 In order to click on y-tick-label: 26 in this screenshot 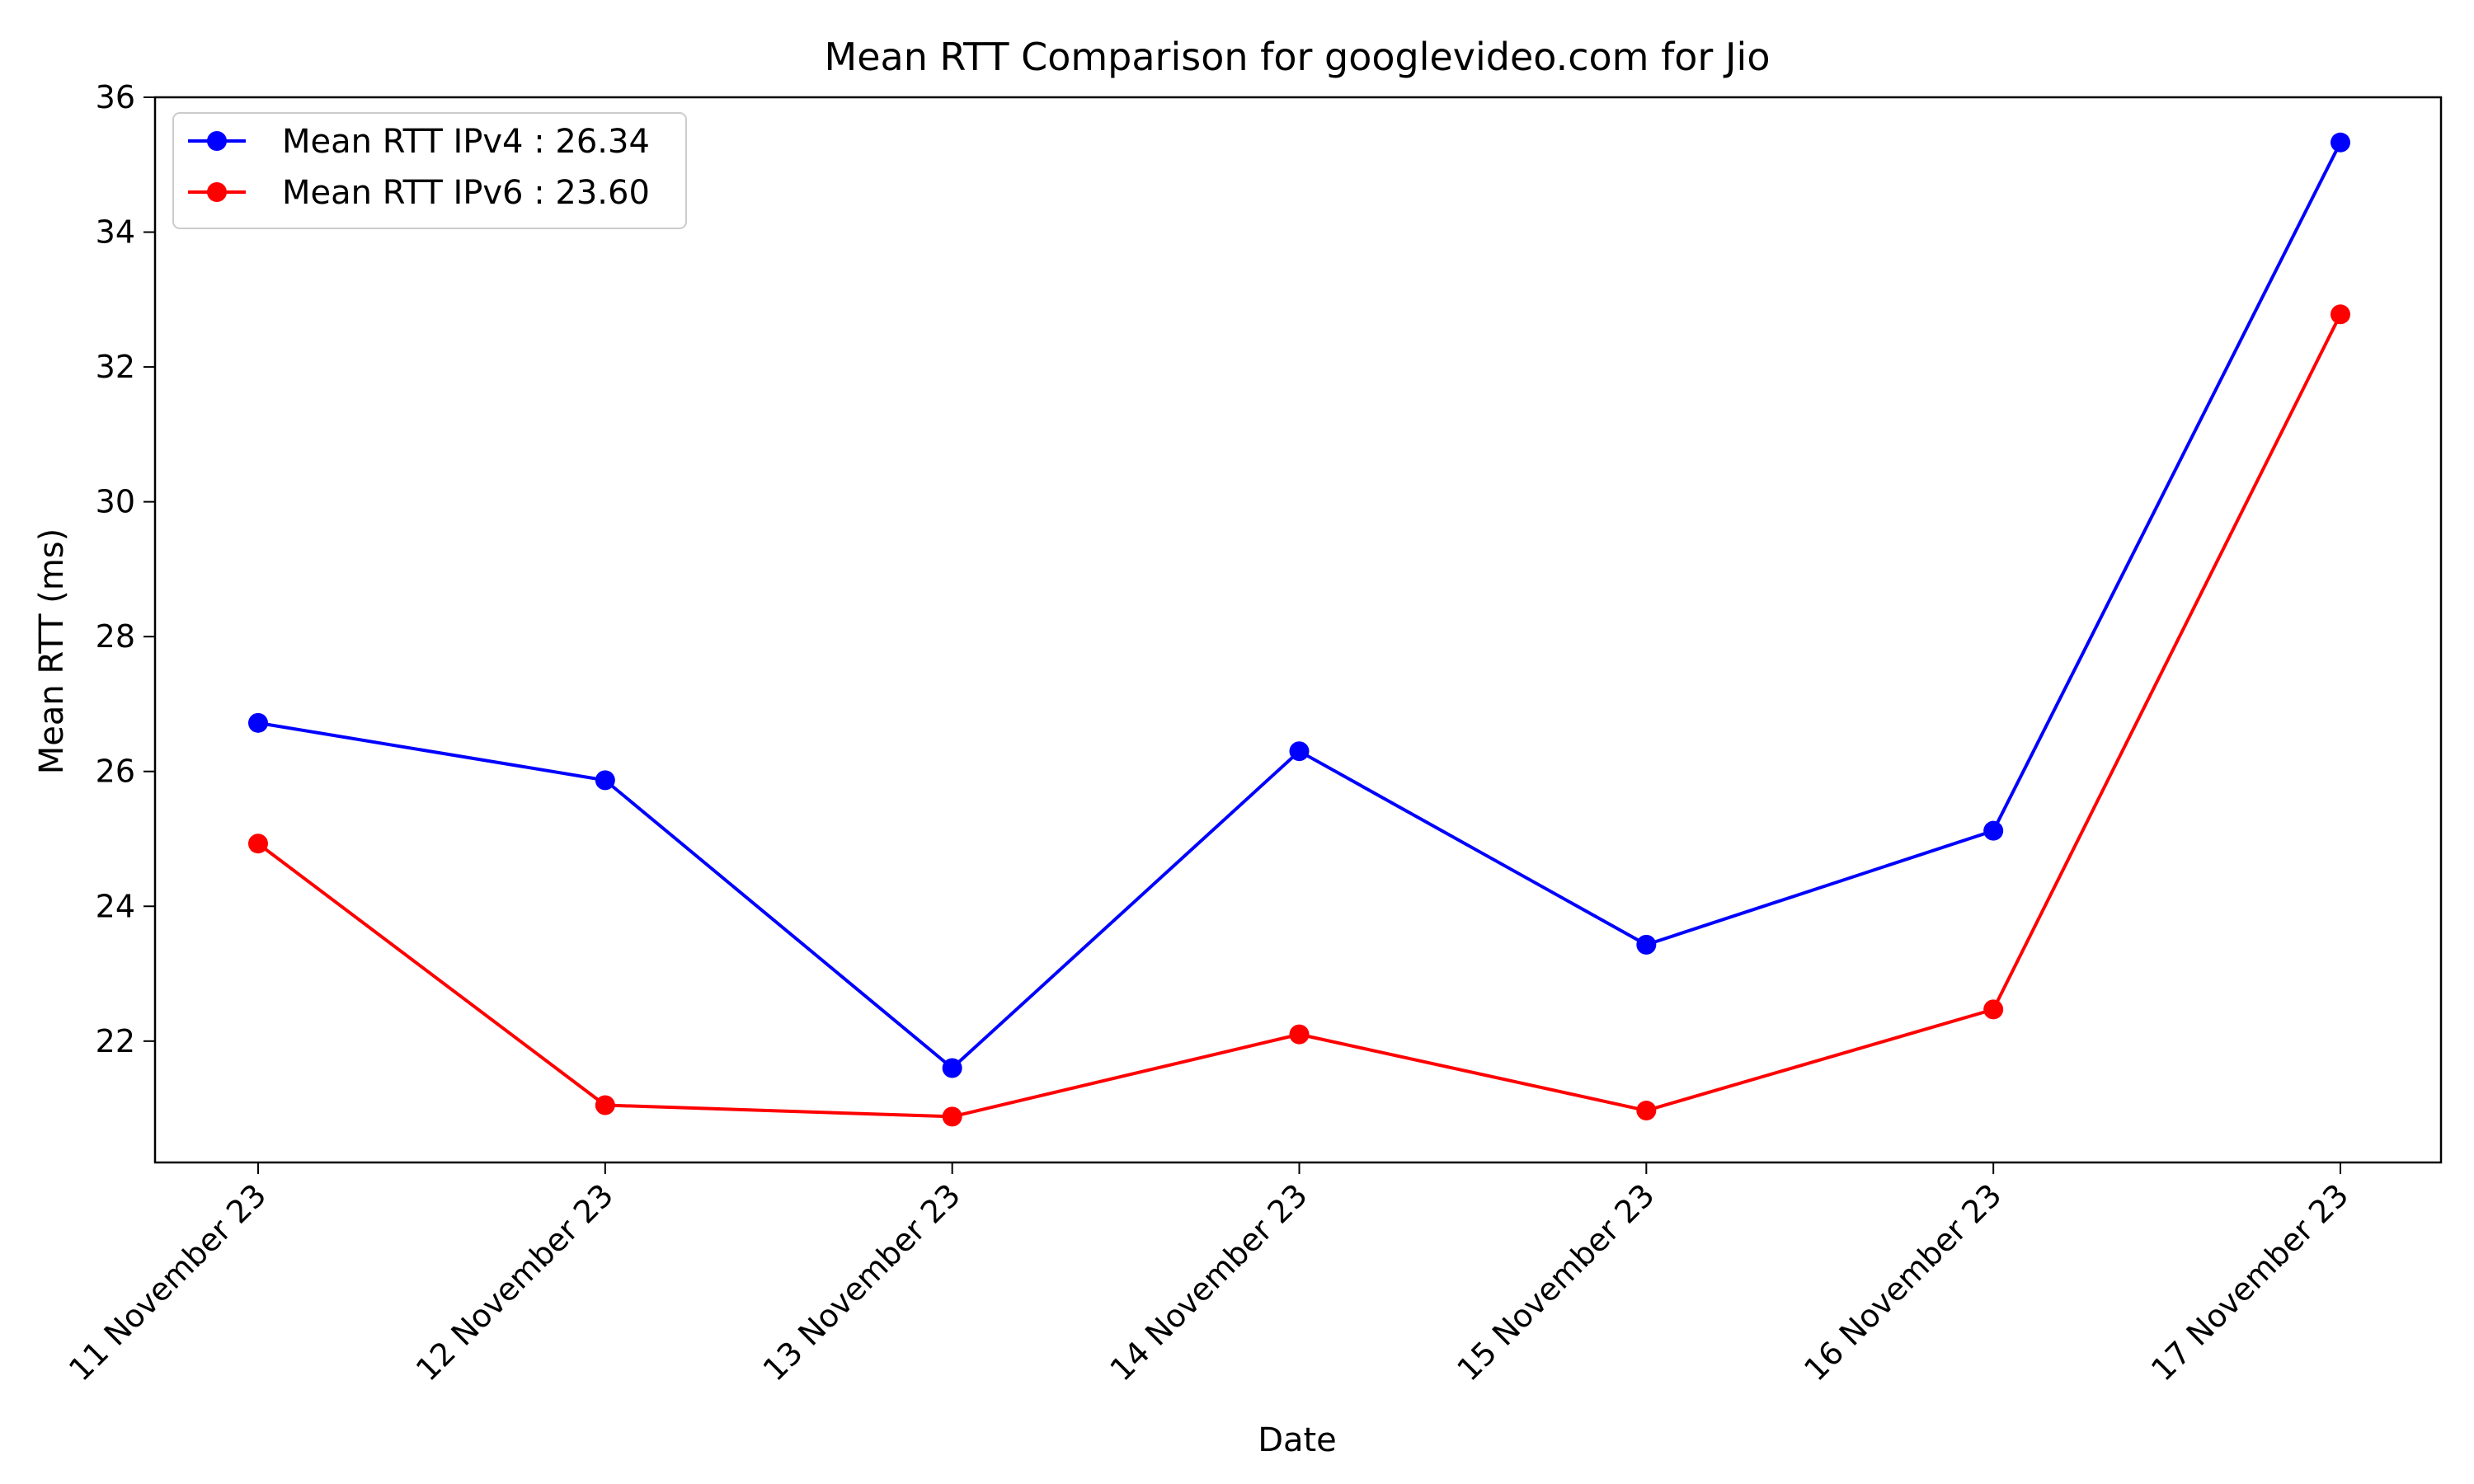, I will do `click(115, 772)`.